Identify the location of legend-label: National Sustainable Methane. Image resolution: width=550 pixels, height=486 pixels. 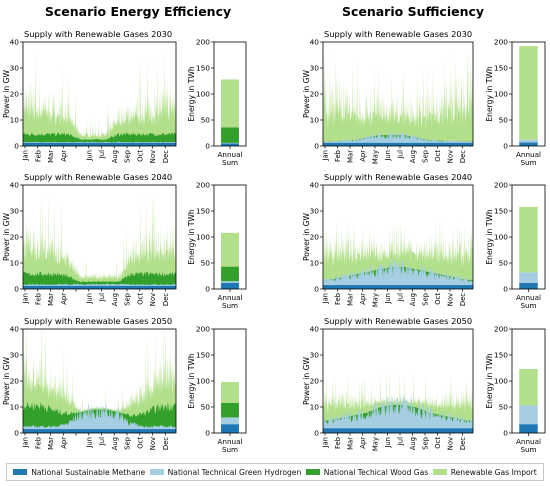
(88, 472).